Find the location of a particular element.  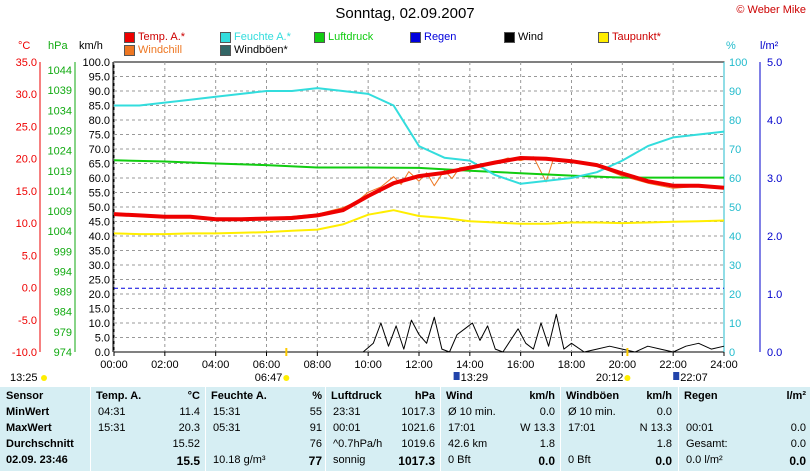

table-cell-sub: 00:01 is located at coordinates (700, 428).